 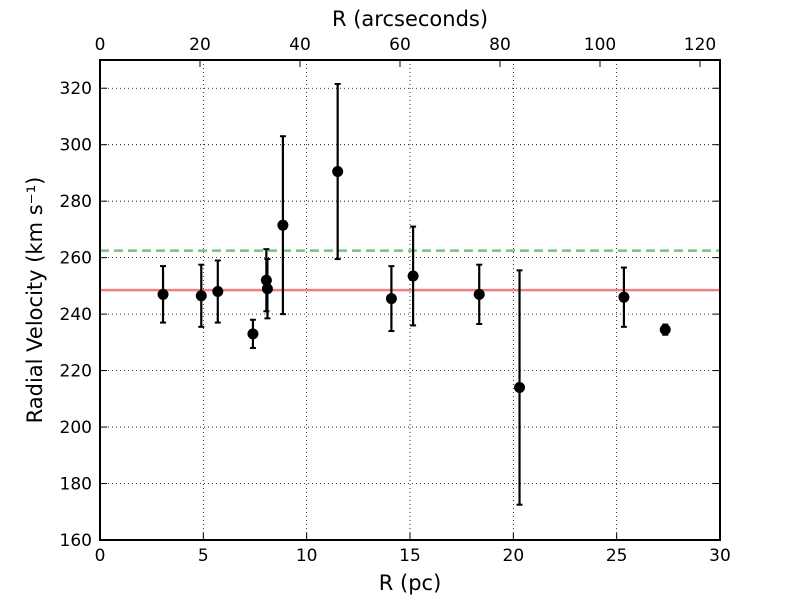 What do you see at coordinates (307, 556) in the screenshot?
I see `x-tick-label: 10` at bounding box center [307, 556].